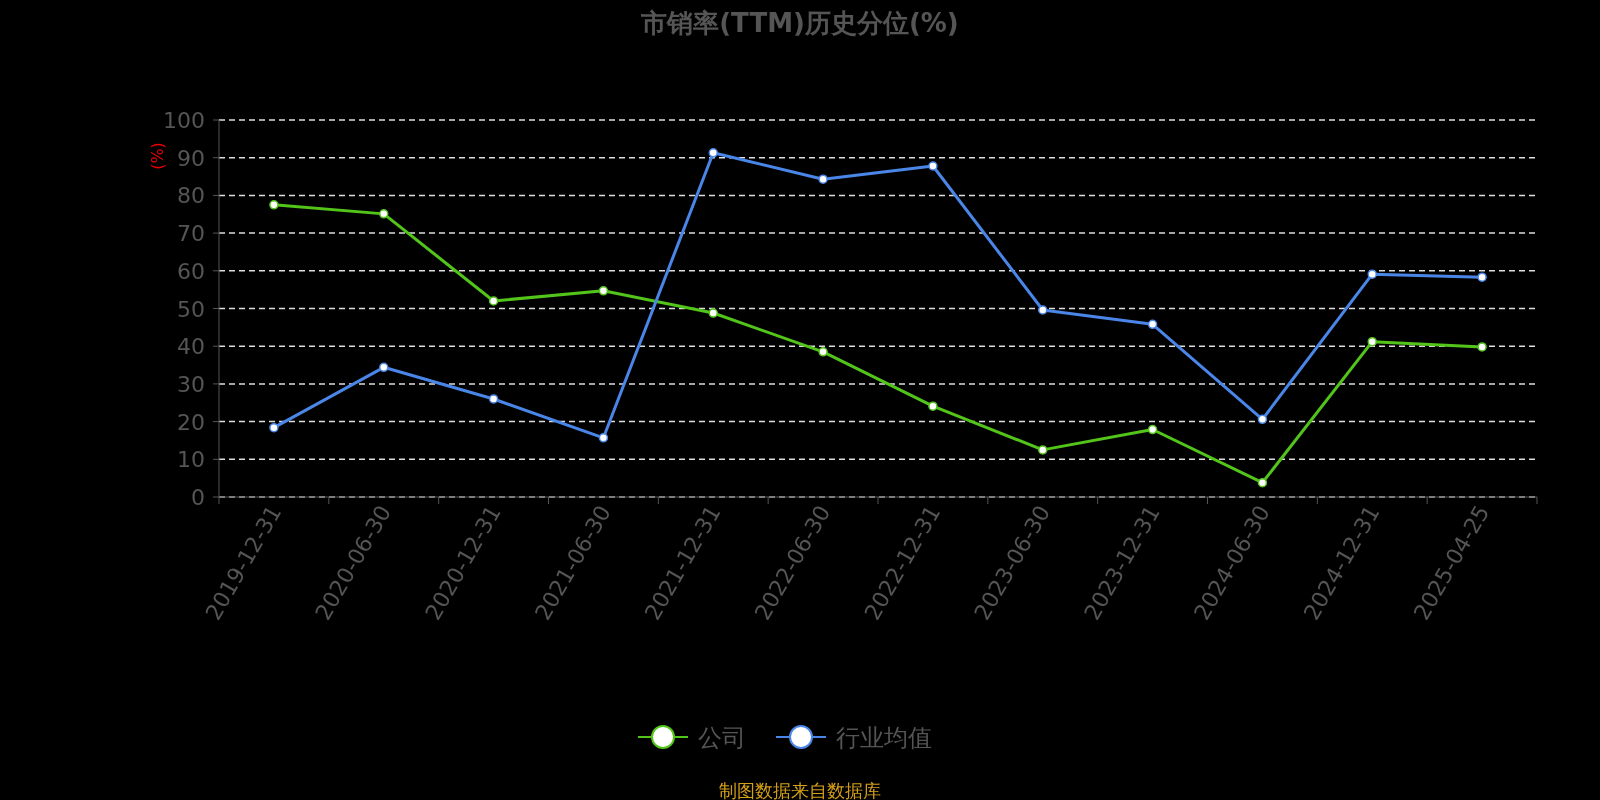 This screenshot has height=800, width=1600. Describe the element at coordinates (191, 422) in the screenshot. I see `y-tick-label: 20` at that location.